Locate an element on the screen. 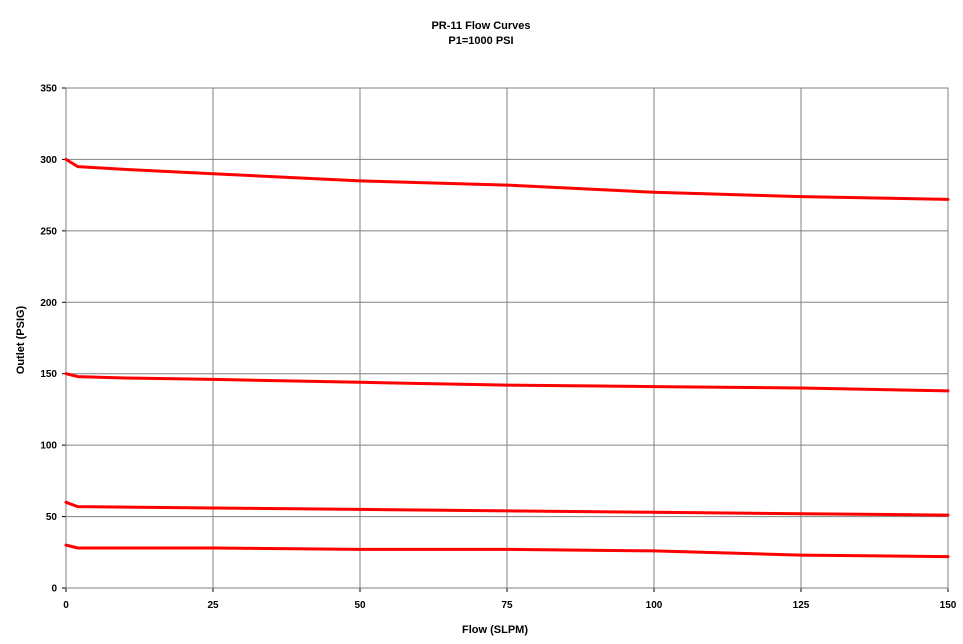 The width and height of the screenshot is (963, 644). x-axis-title: Flow (SLPM) is located at coordinates (495, 630).